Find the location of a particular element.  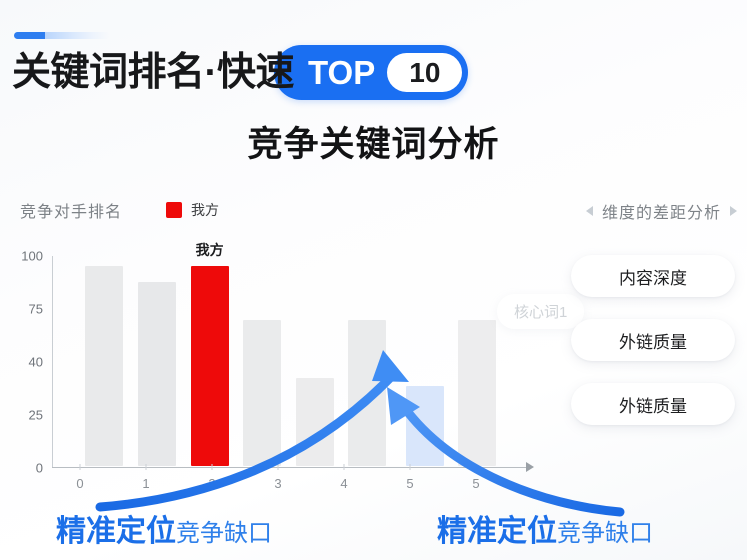

legend-item-self: 我方 is located at coordinates (192, 210).